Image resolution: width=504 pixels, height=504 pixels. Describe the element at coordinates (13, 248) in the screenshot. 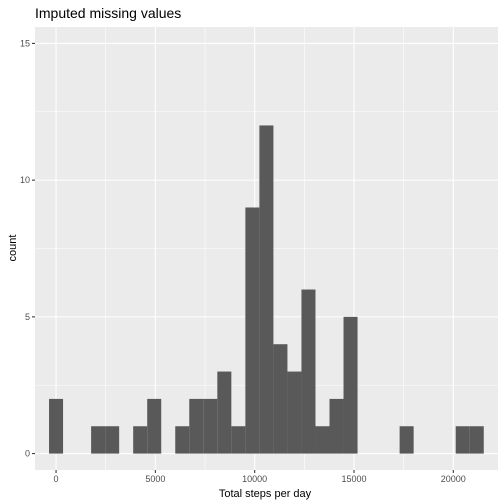

I see `y-axis-title: count` at that location.